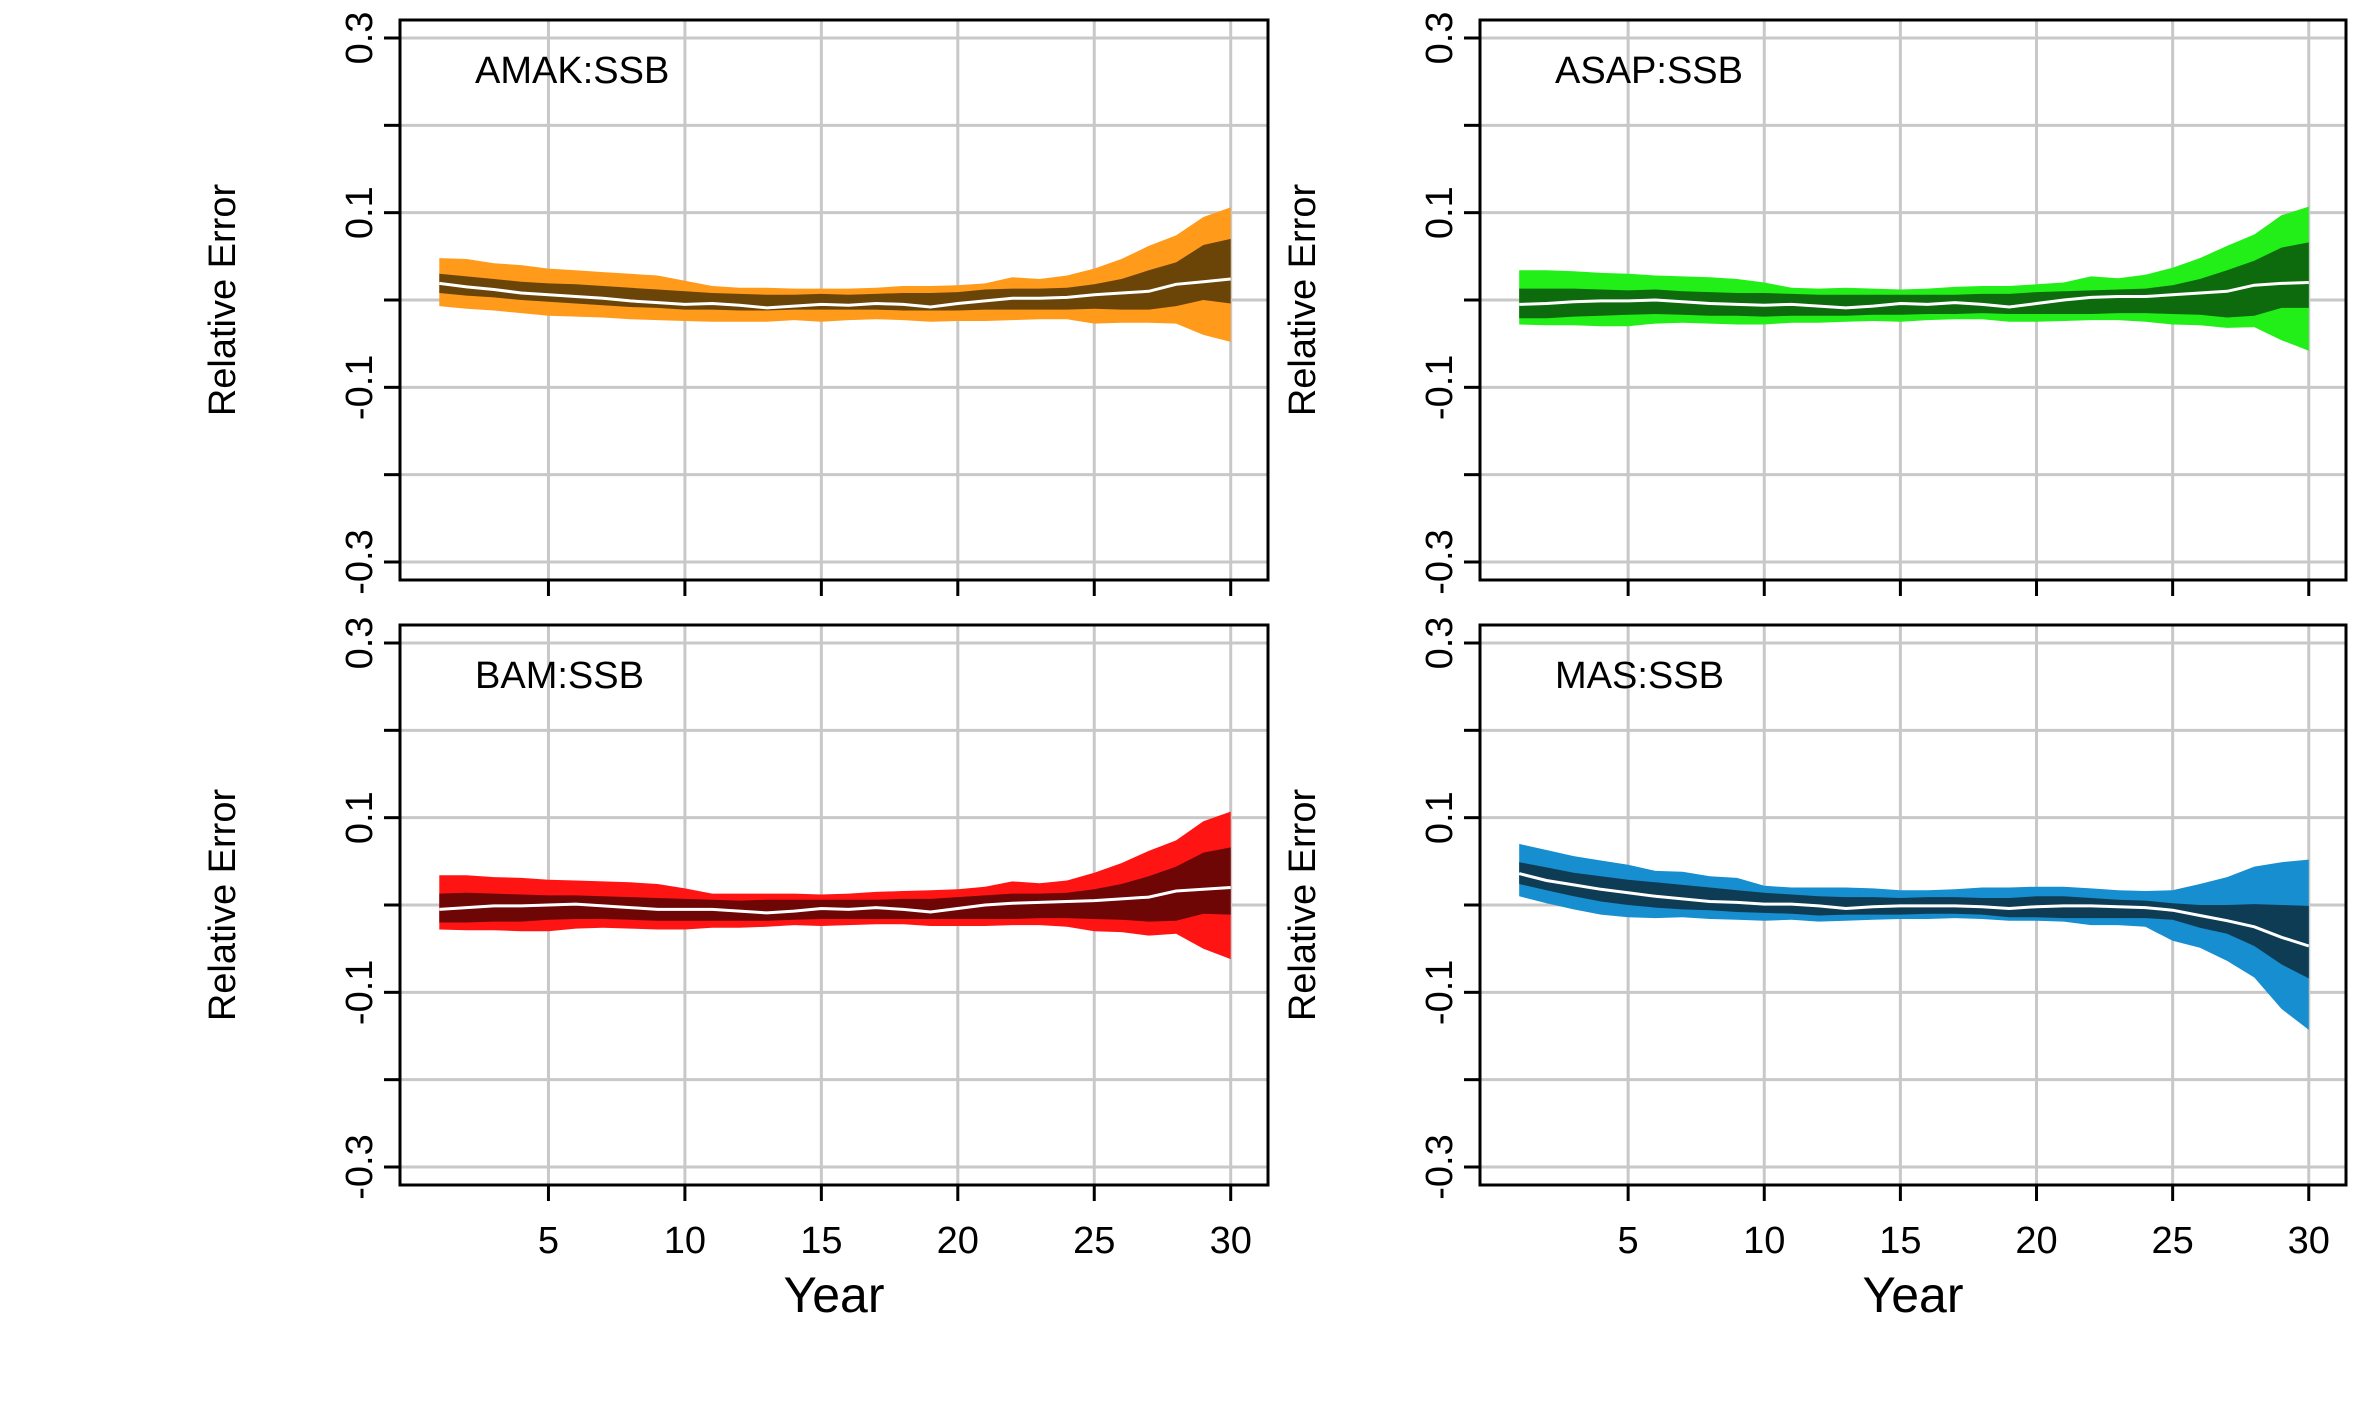 This screenshot has width=2362, height=1417. Describe the element at coordinates (1649, 71) in the screenshot. I see `panel-title: ASAP:SSB` at that location.